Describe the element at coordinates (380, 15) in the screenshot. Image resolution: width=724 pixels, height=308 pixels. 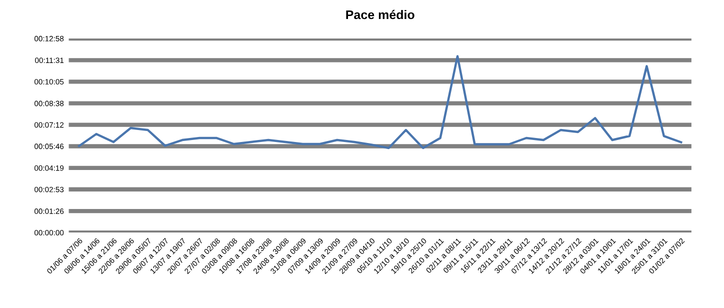
I see `chart-title: Pace médio` at that location.